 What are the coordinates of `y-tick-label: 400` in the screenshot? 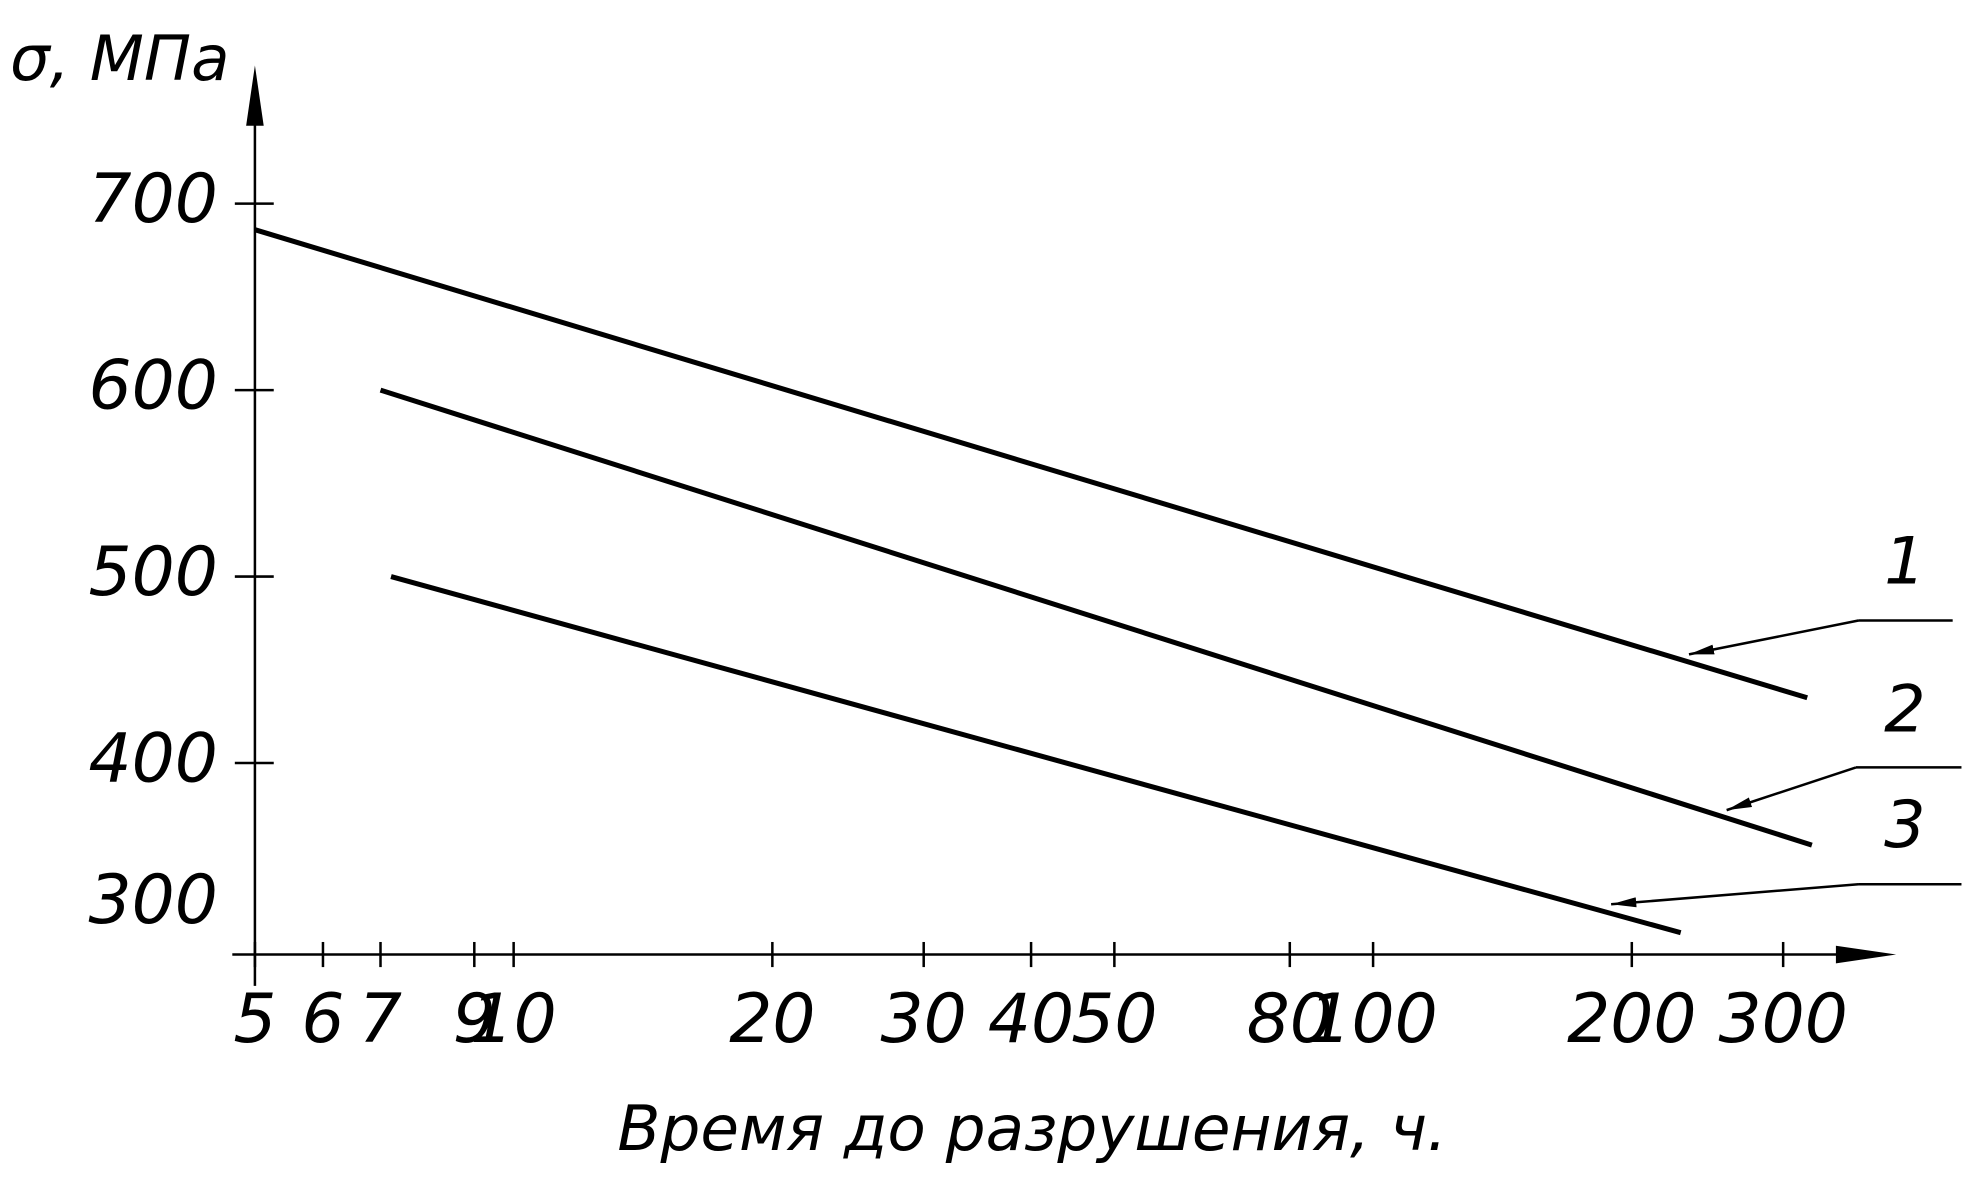 It's located at (152, 758).